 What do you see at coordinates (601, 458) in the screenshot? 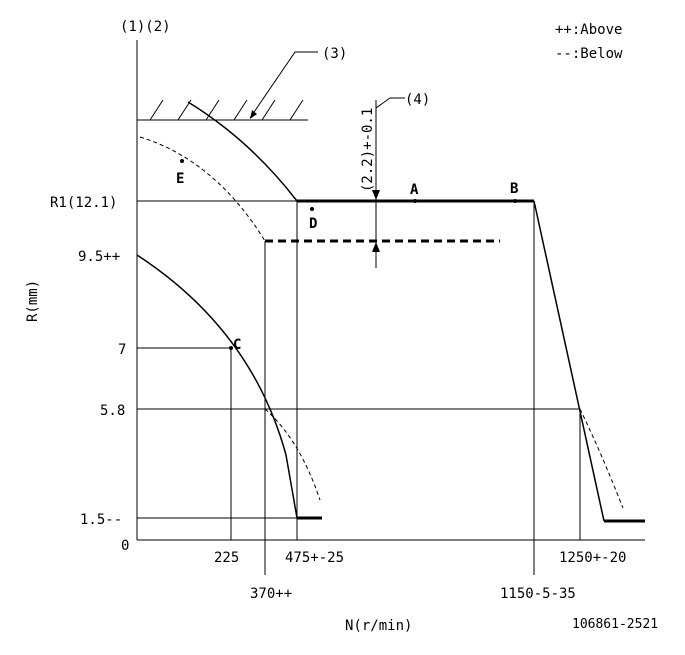
I see `fall-dashed-tail` at bounding box center [601, 458].